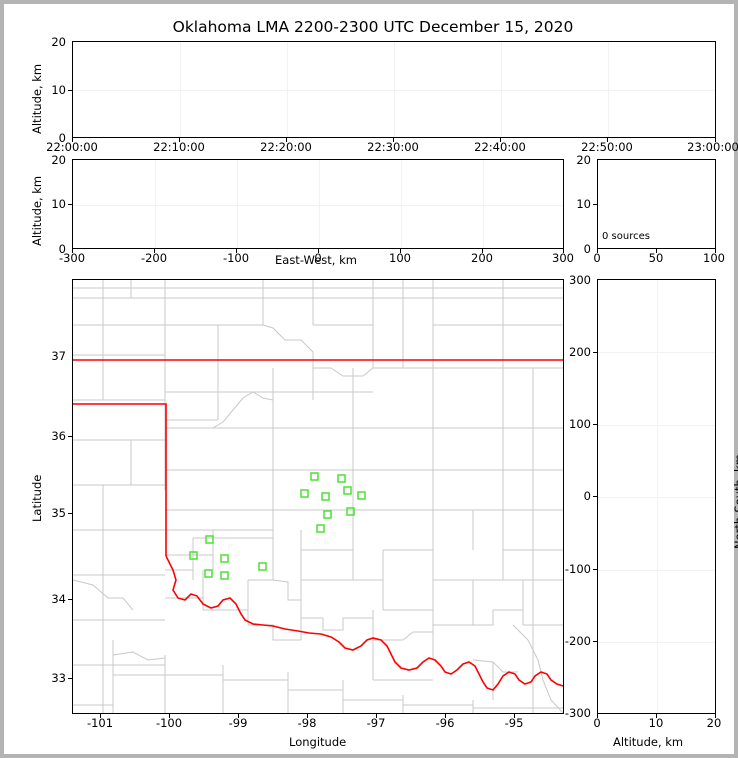  I want to click on map-ytick-35: 35, so click(58, 513).